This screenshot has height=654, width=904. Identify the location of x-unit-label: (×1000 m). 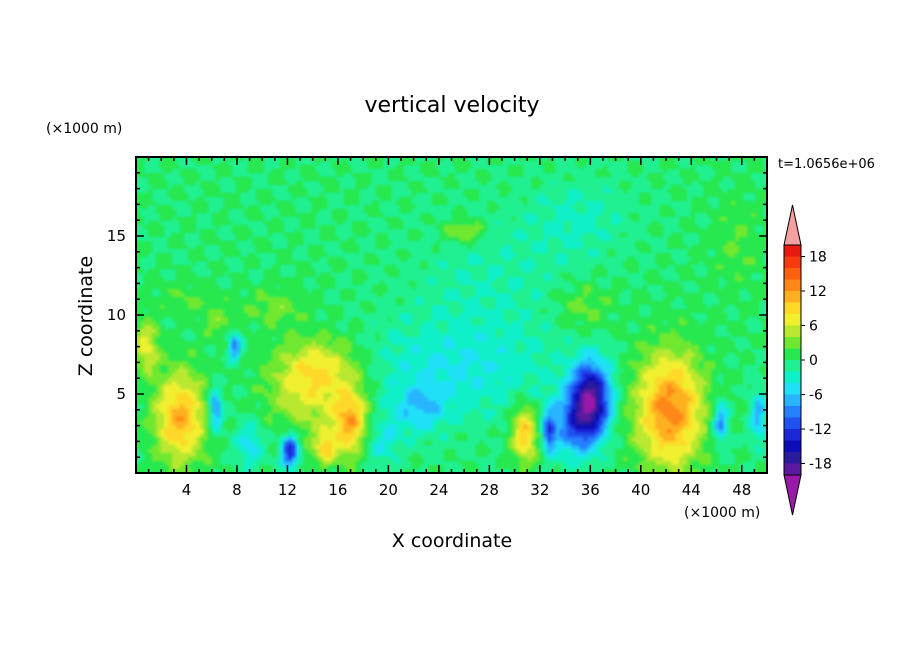
(722, 513).